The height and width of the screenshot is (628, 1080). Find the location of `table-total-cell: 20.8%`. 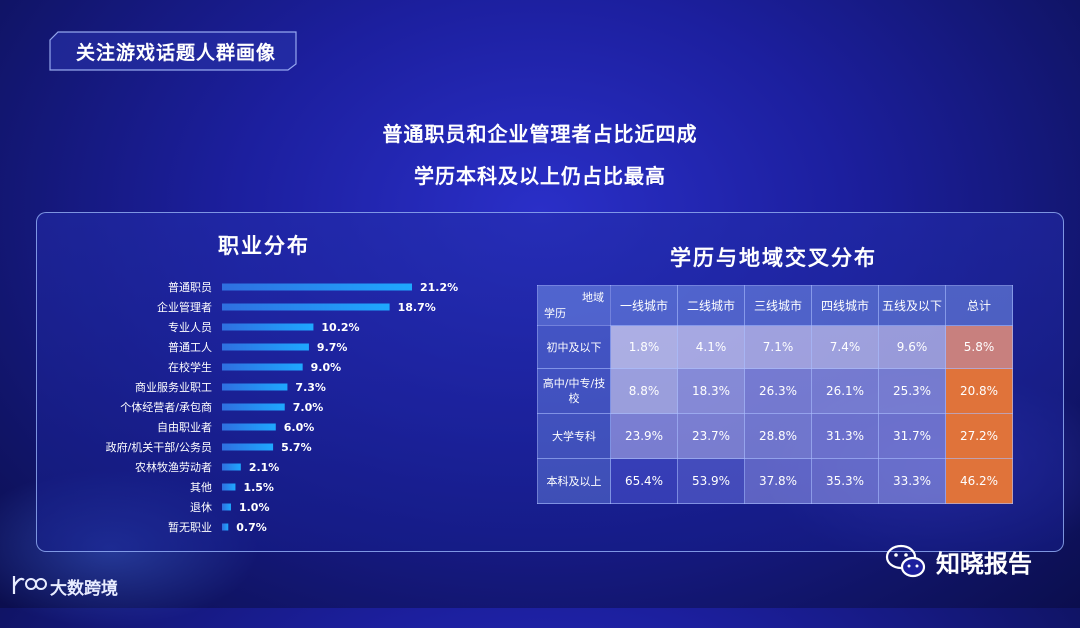

table-total-cell: 20.8% is located at coordinates (979, 391).